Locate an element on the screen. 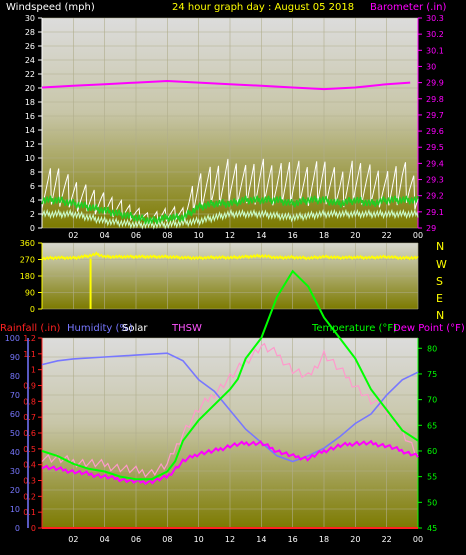  wind-low-line is located at coordinates (230, 219).